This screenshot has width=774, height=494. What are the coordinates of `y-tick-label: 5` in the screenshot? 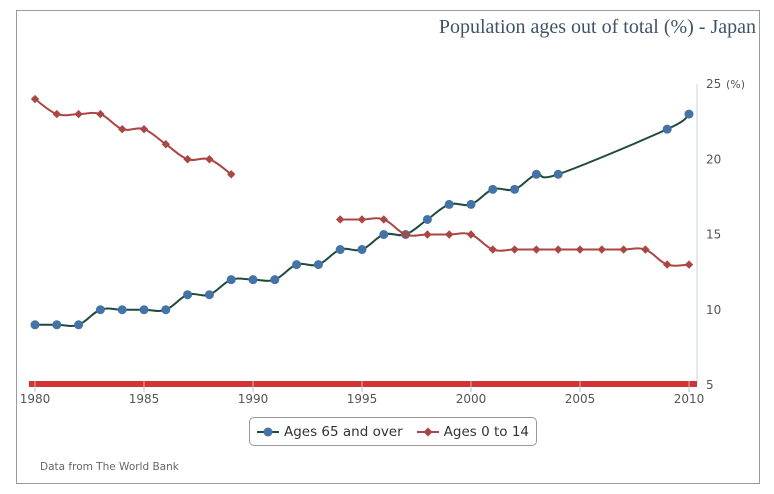 It's located at (710, 385).